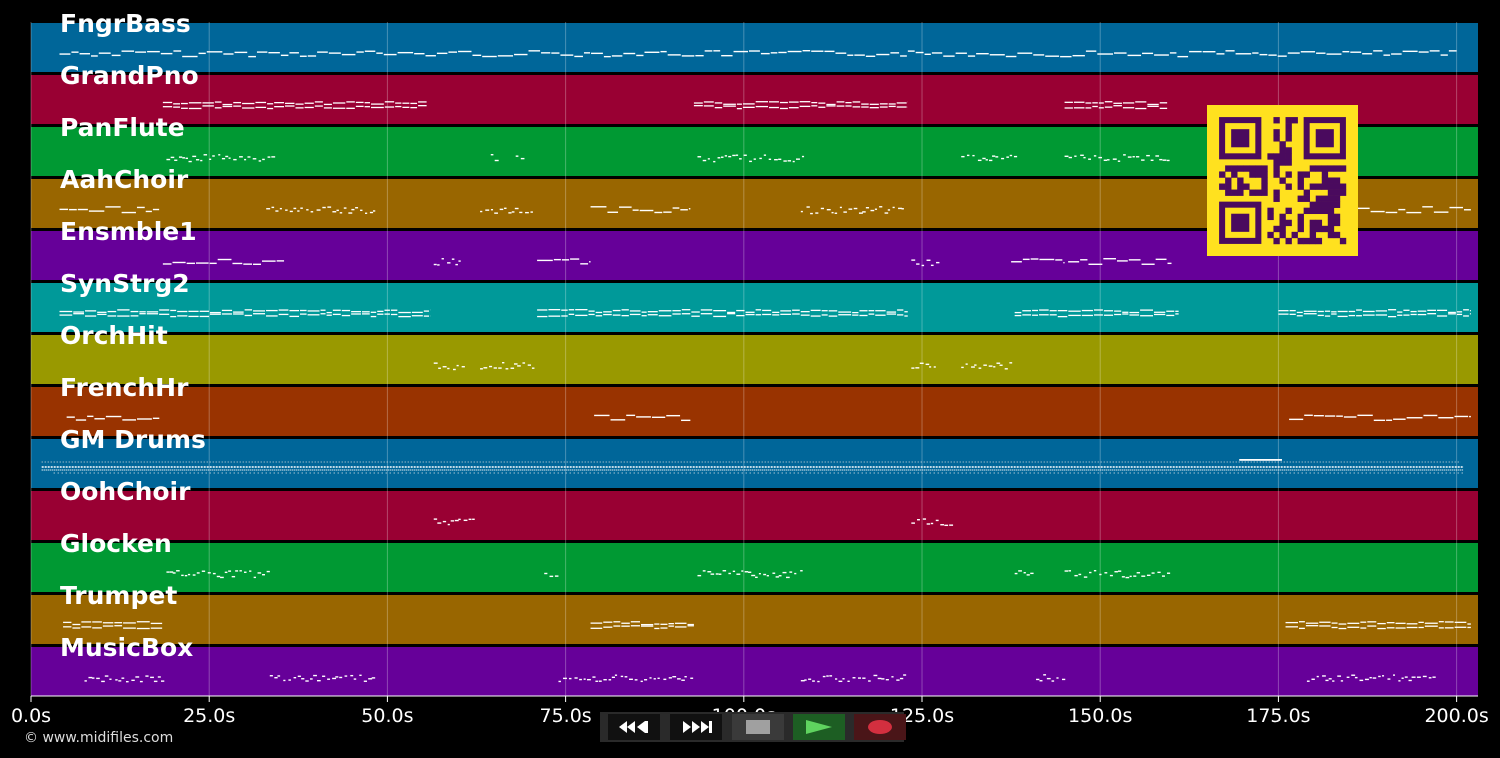  I want to click on record-button, so click(880, 727).